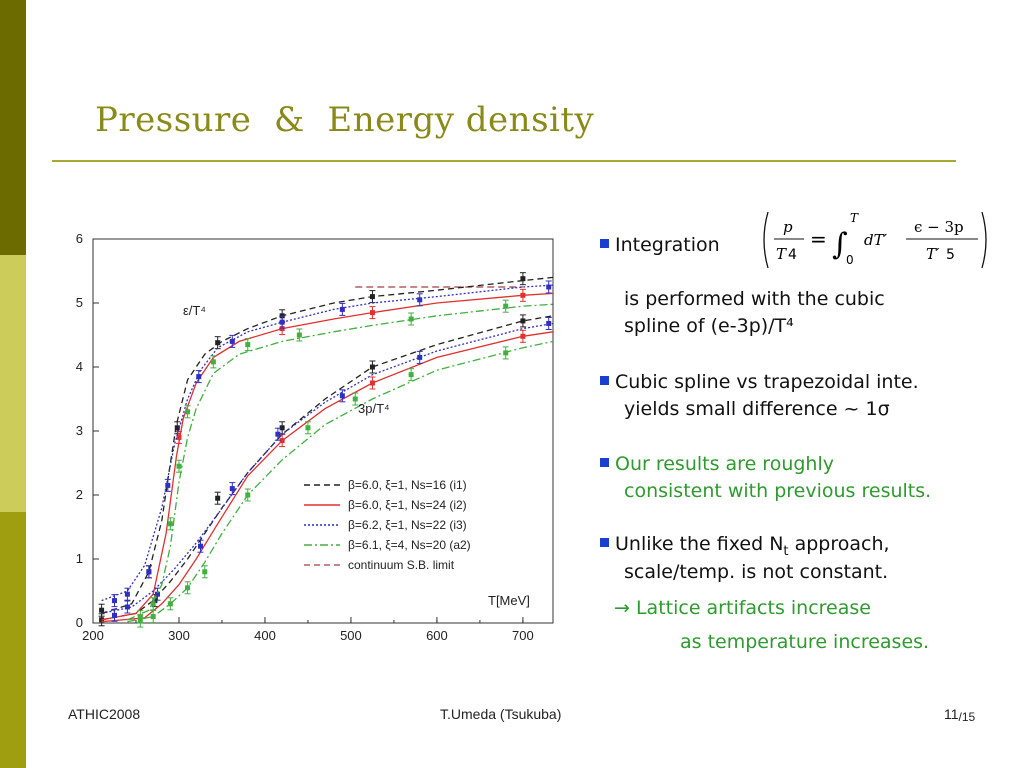 This screenshot has height=768, width=1024. I want to click on y-tick-label: 4, so click(79, 366).